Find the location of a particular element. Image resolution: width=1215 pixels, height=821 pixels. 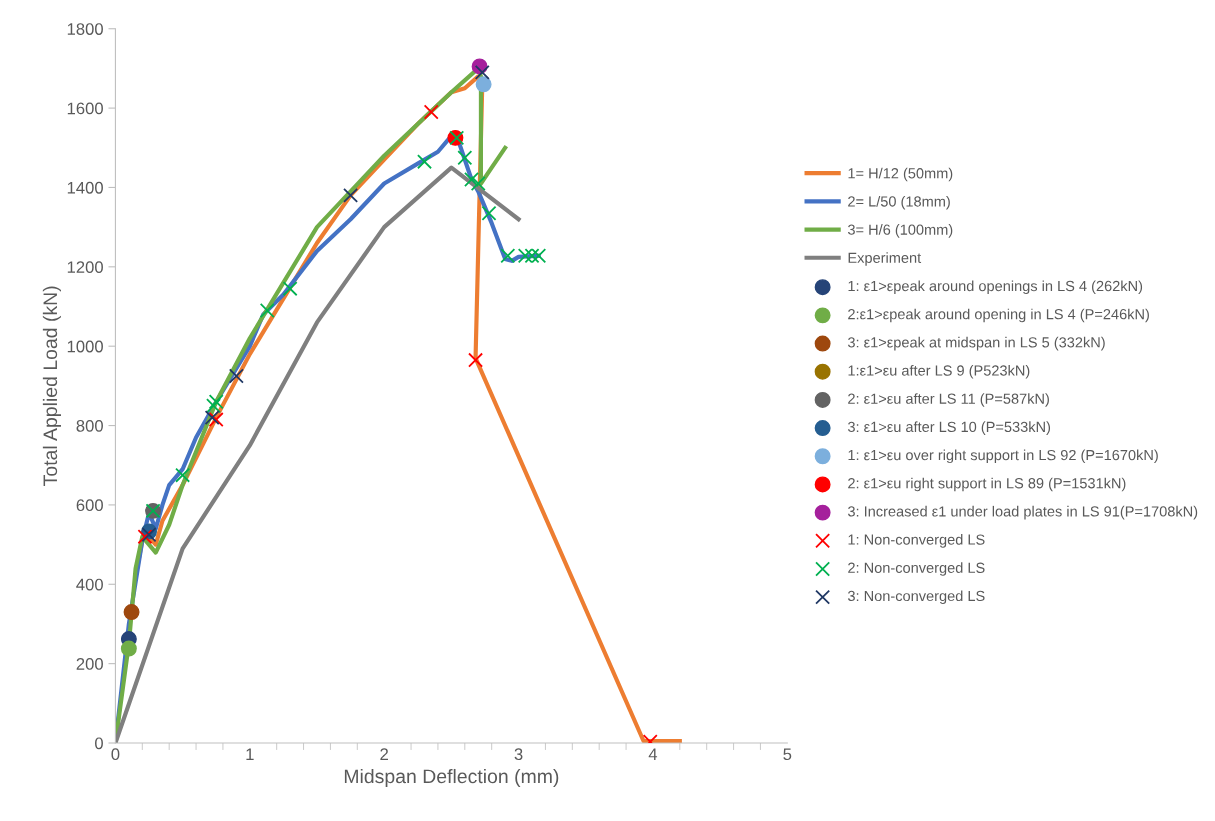

legend-label: 1: Non-converged LS is located at coordinates (916, 541).